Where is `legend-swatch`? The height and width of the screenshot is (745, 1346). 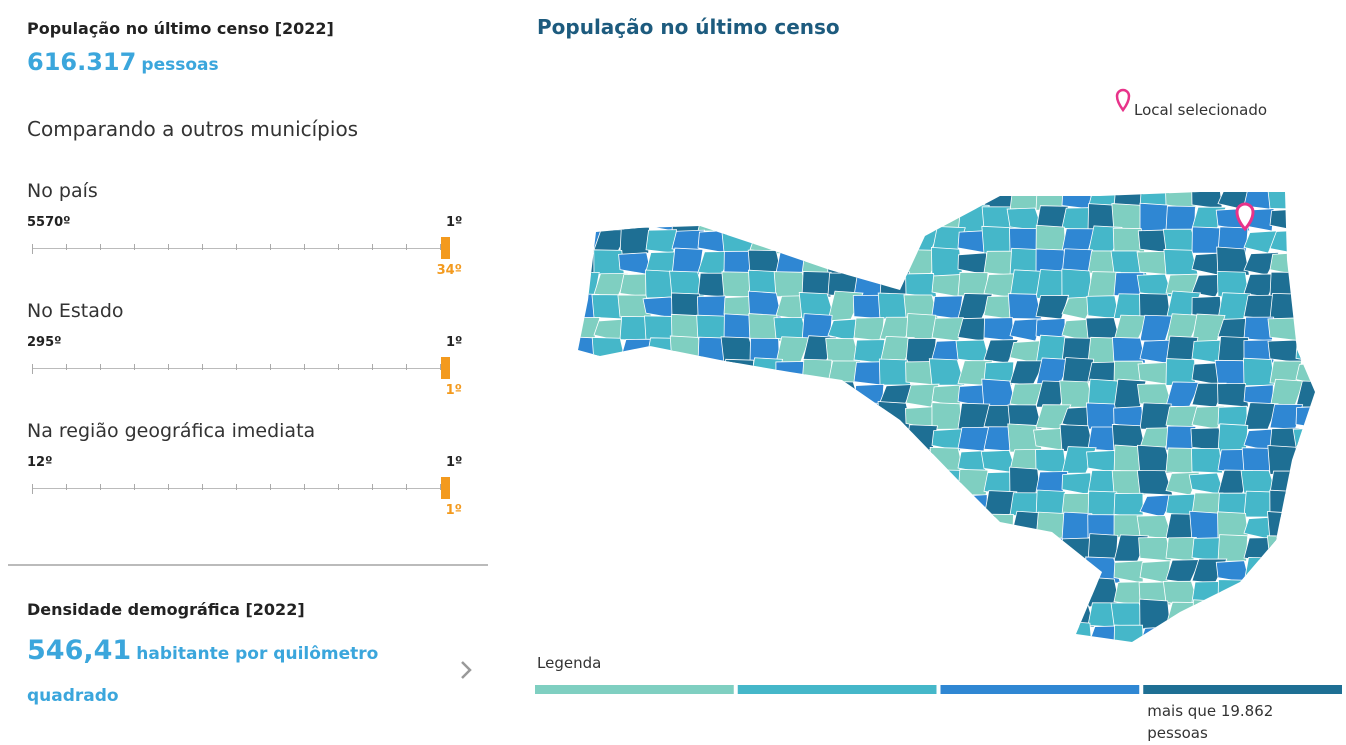
legend-swatch is located at coordinates (634, 689).